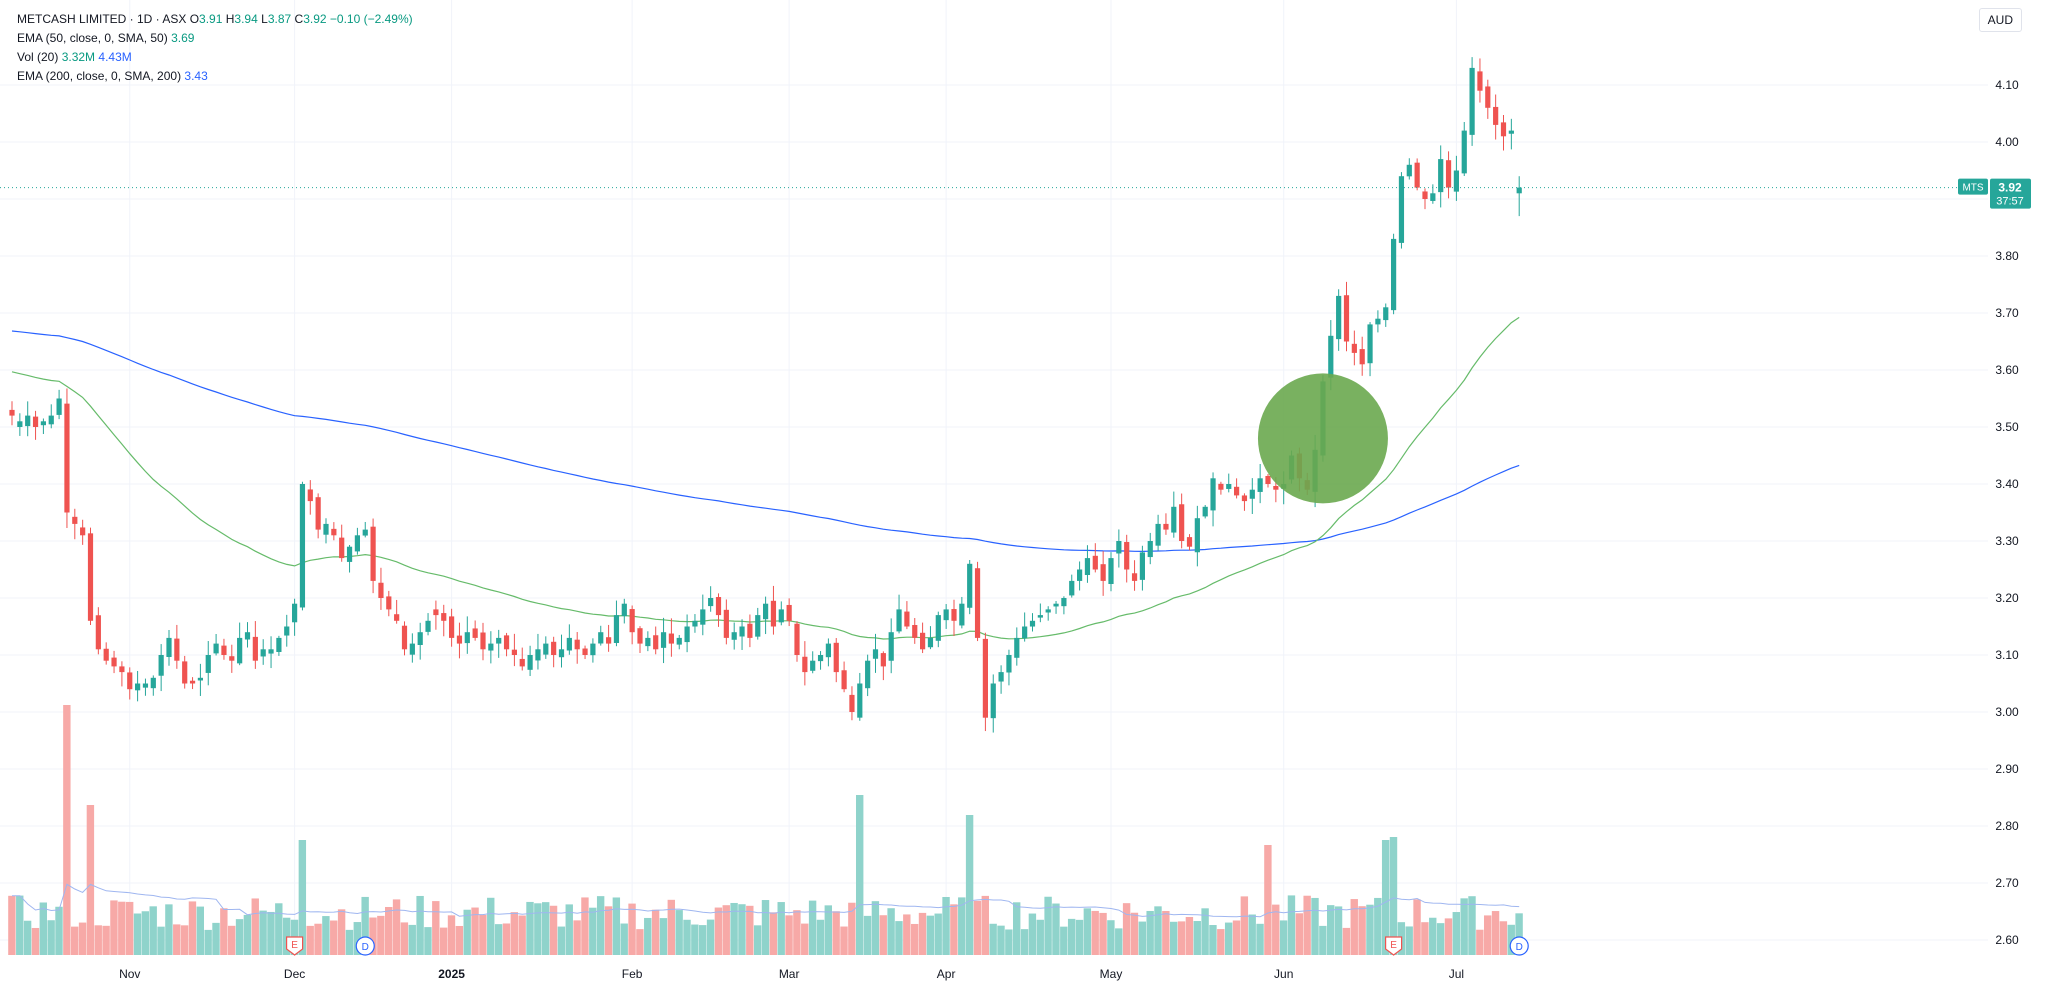  Describe the element at coordinates (215, 38) in the screenshot. I see `legend-ema50-row: EMA (50, close, 0, SMA, 50) 3.69` at that location.